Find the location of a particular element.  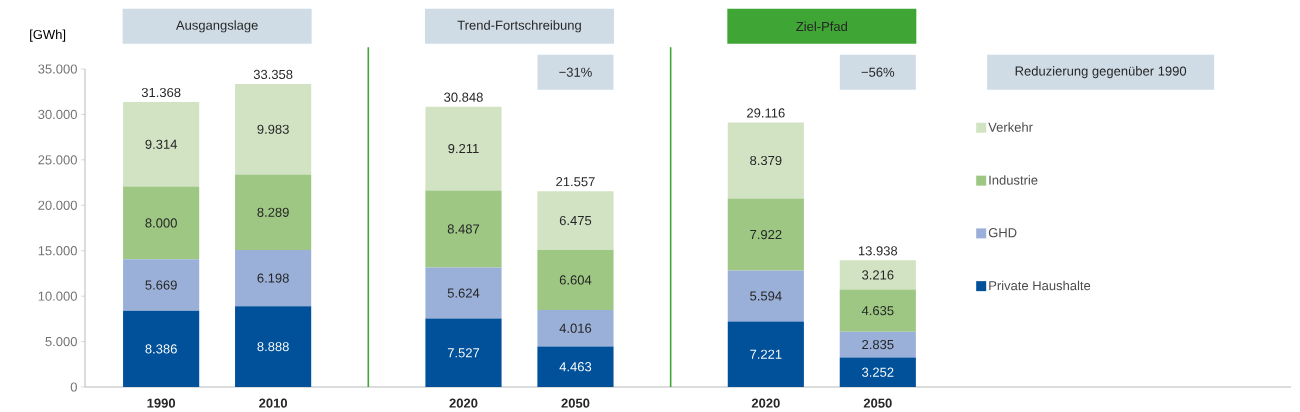

data-label: 4.635 is located at coordinates (877, 311).